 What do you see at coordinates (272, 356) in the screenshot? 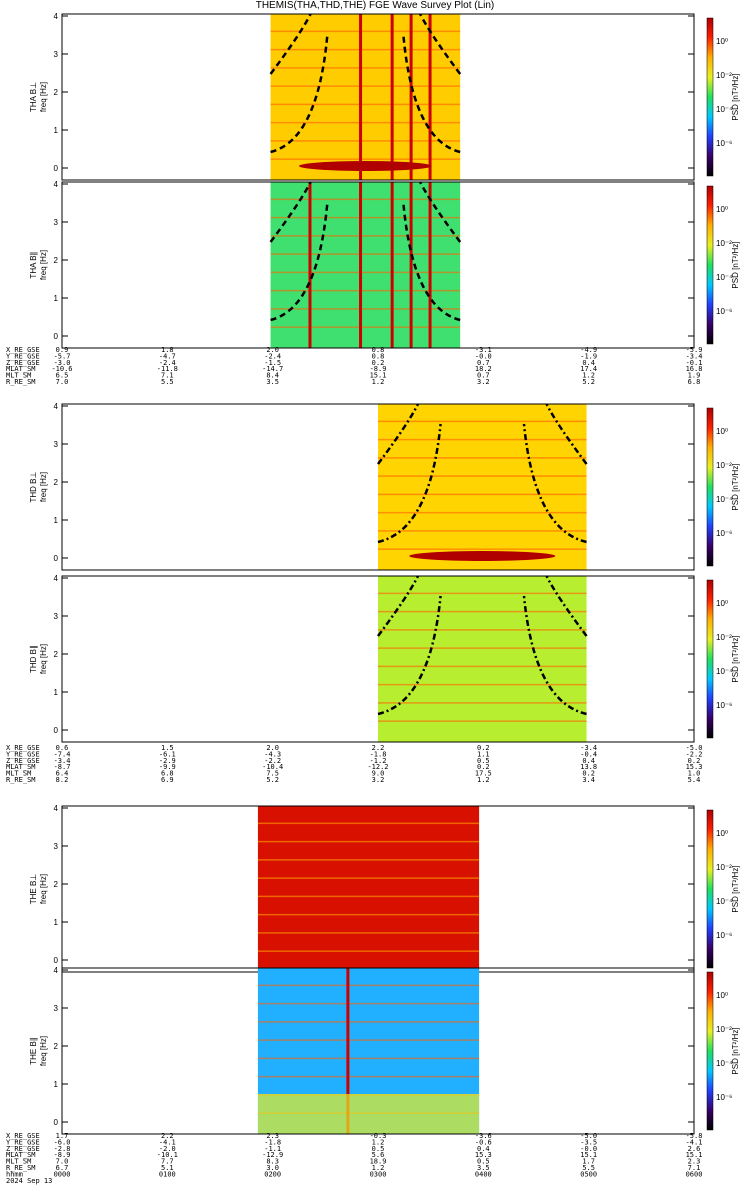
I see `ephemeris-value: -2.4` at bounding box center [272, 356].